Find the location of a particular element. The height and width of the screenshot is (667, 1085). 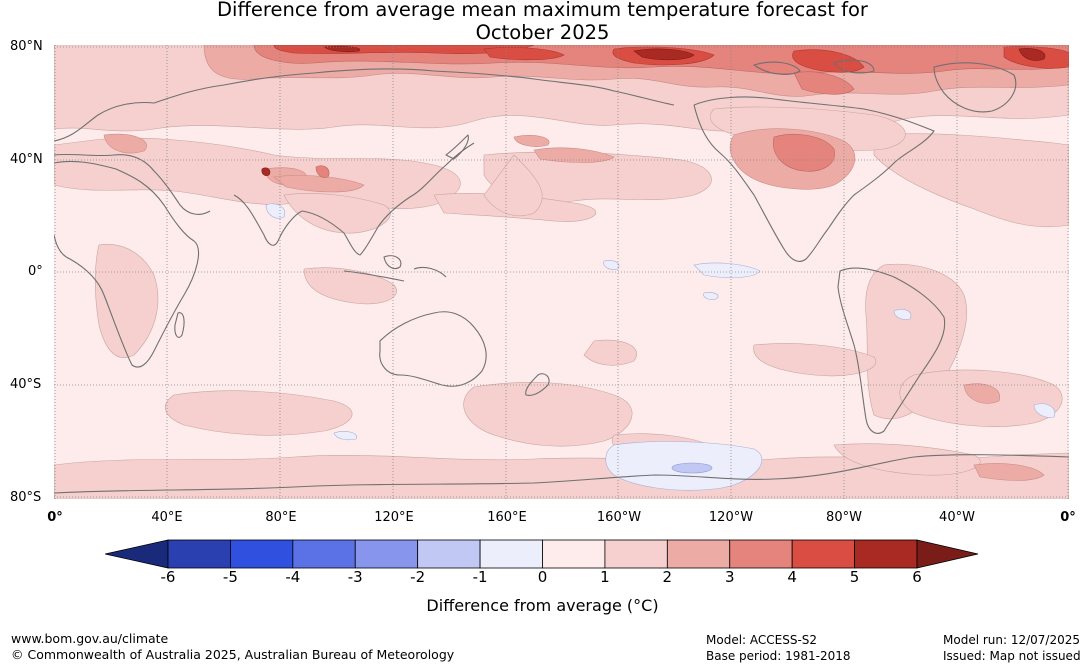

lat-label-40n: 40°N is located at coordinates (26, 159).